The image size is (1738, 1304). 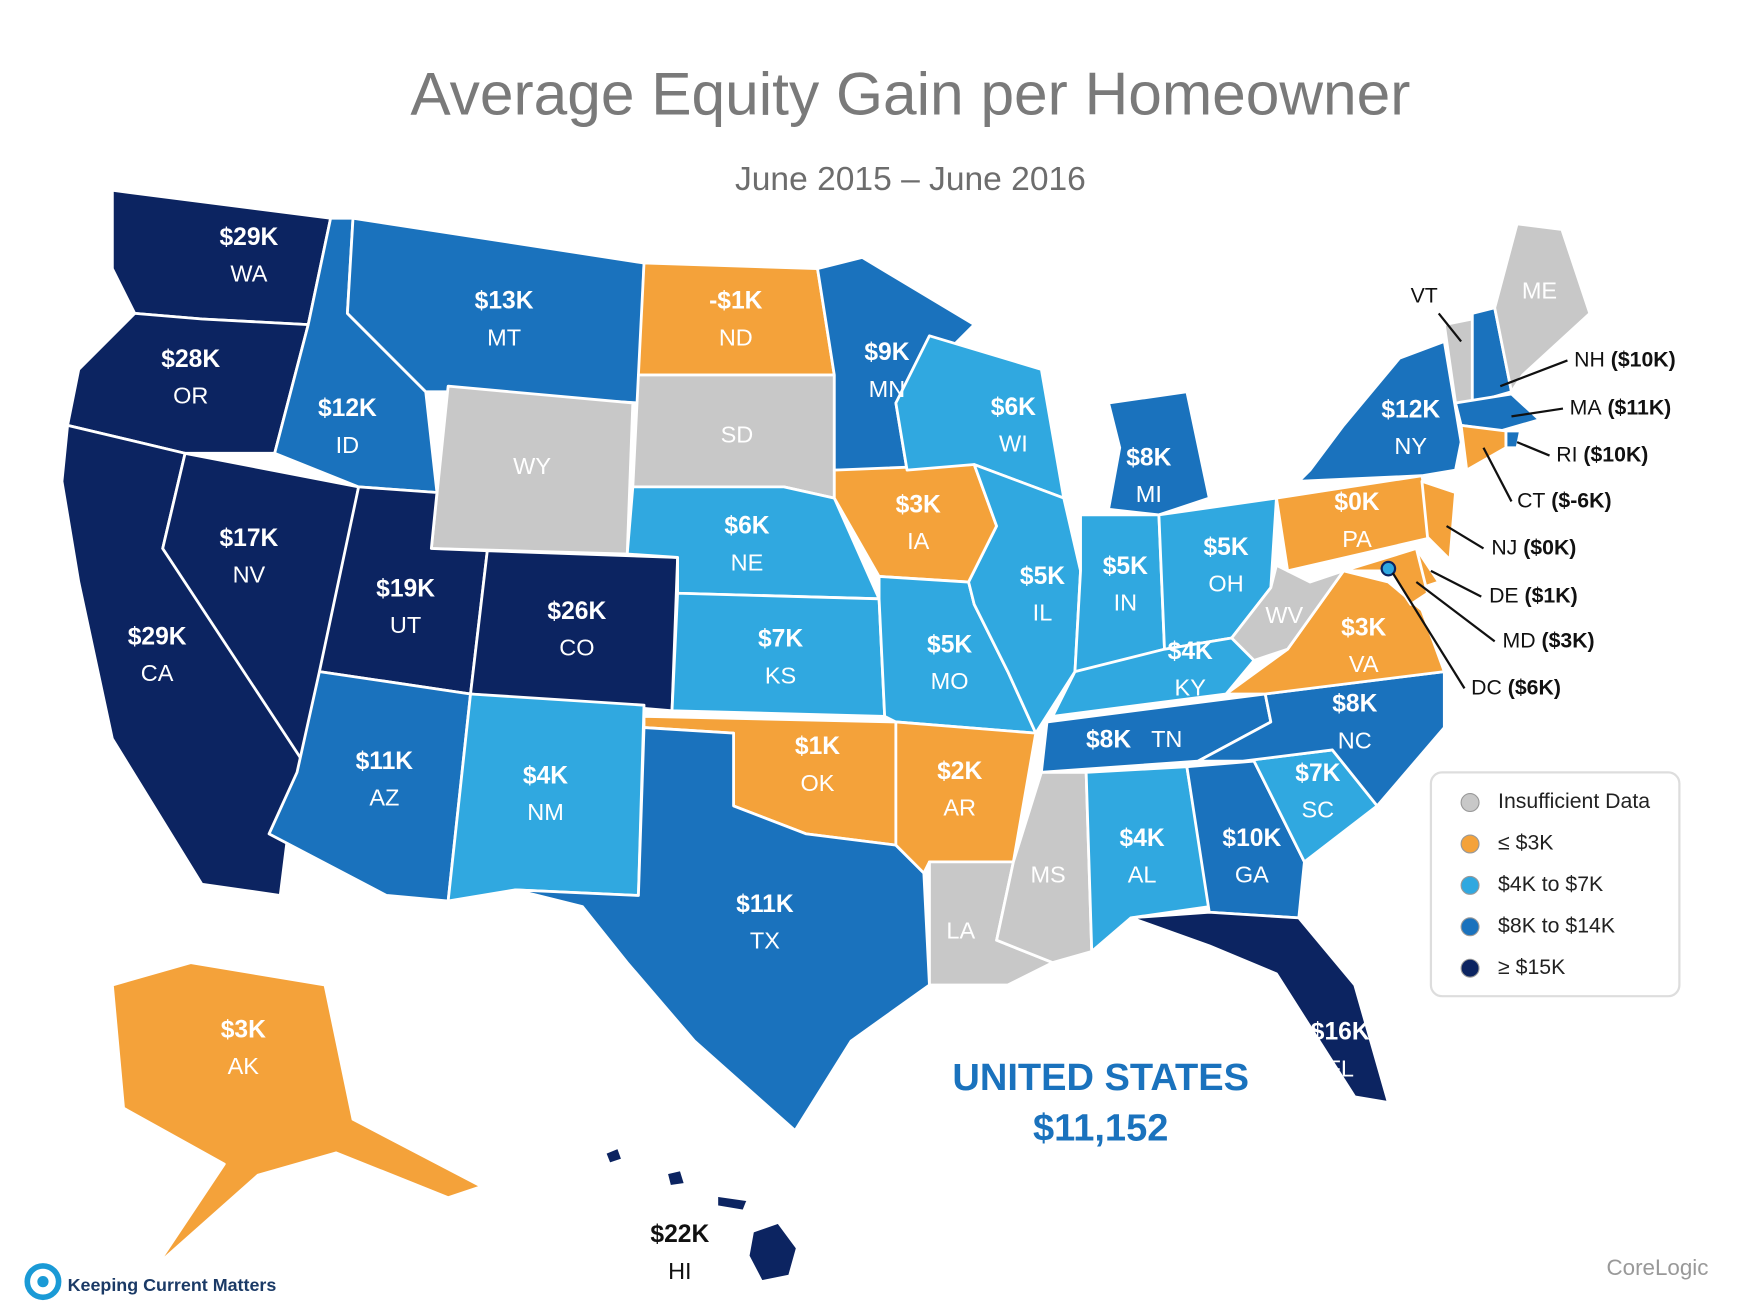 What do you see at coordinates (1380, 411) in the screenshot?
I see `state-ny` at bounding box center [1380, 411].